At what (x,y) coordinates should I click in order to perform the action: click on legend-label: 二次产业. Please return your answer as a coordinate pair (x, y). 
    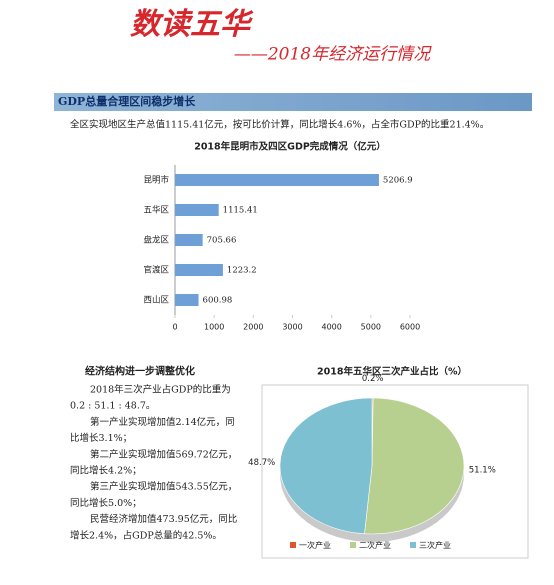
    Looking at the image, I should click on (375, 545).